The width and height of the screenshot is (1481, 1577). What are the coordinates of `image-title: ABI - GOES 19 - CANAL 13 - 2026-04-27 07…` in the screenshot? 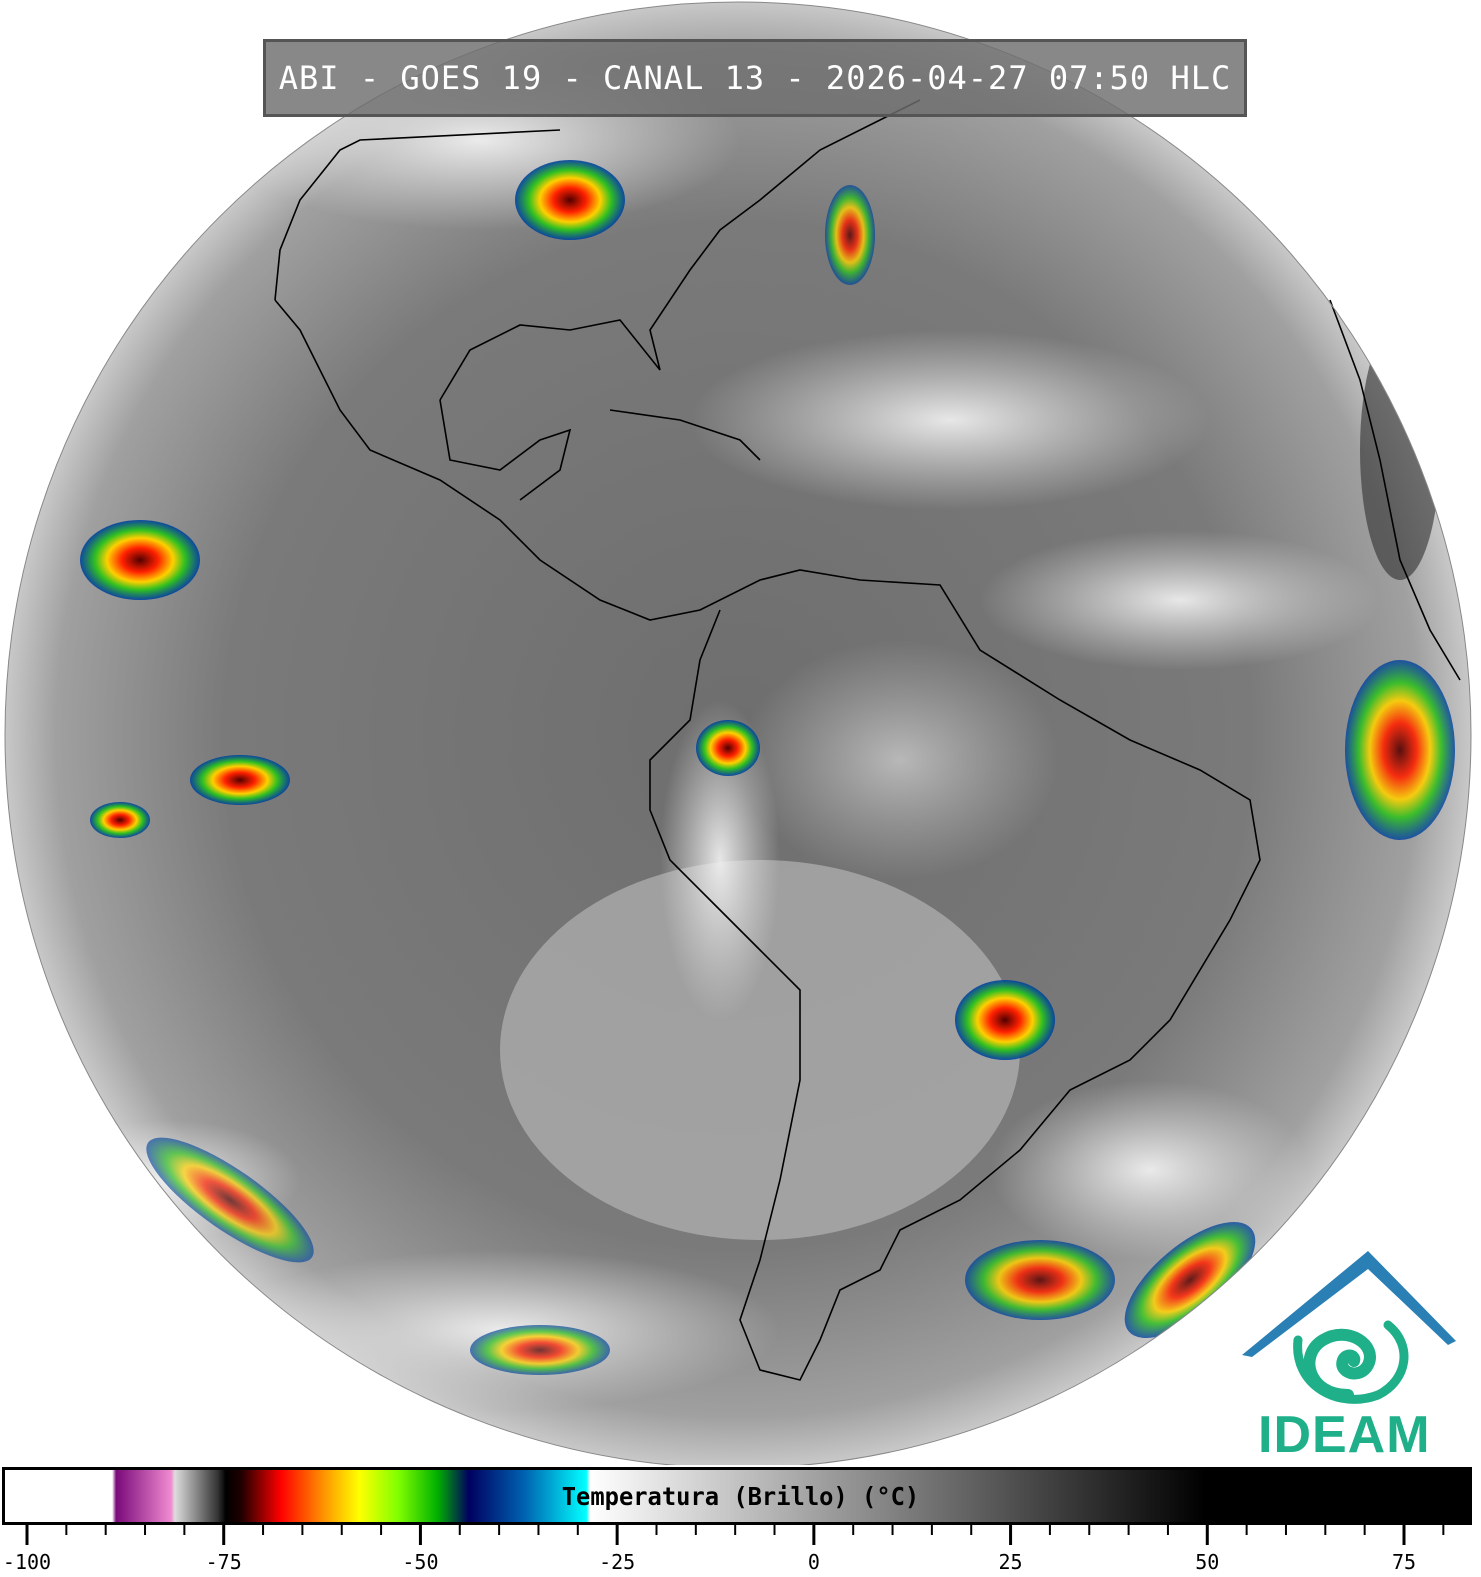 It's located at (755, 78).